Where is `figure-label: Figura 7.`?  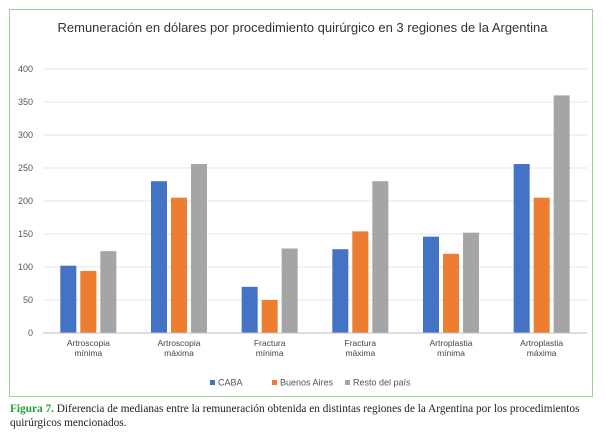 figure-label: Figura 7. is located at coordinates (32, 409).